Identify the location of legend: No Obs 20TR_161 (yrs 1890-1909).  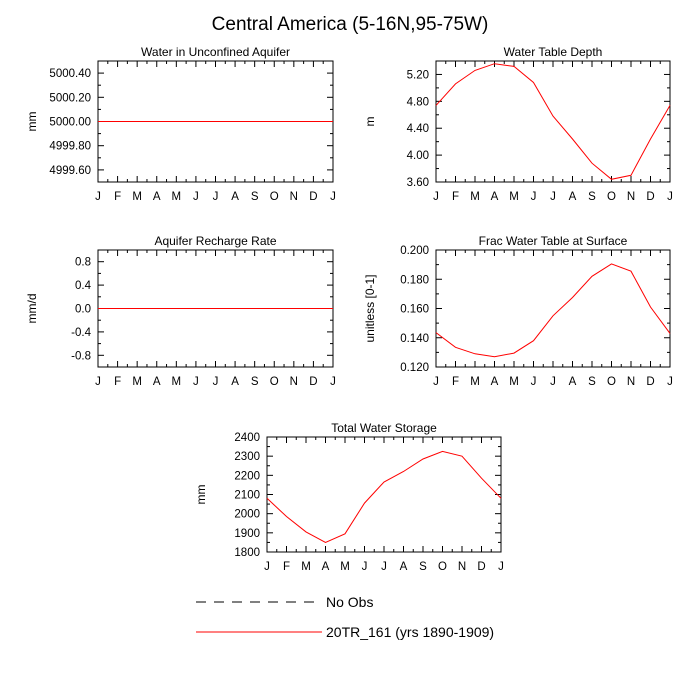
(345, 617).